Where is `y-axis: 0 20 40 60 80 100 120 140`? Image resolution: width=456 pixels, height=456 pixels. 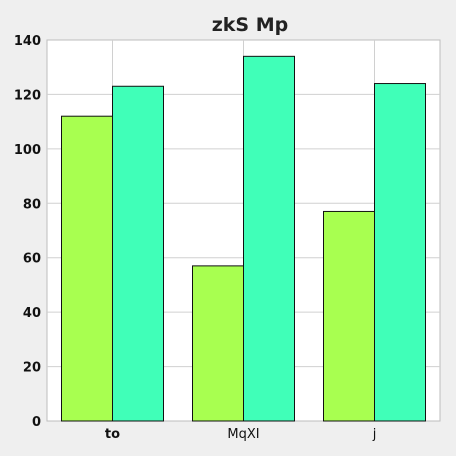
y-axis: 0 20 40 60 80 100 120 140 is located at coordinates (27, 232).